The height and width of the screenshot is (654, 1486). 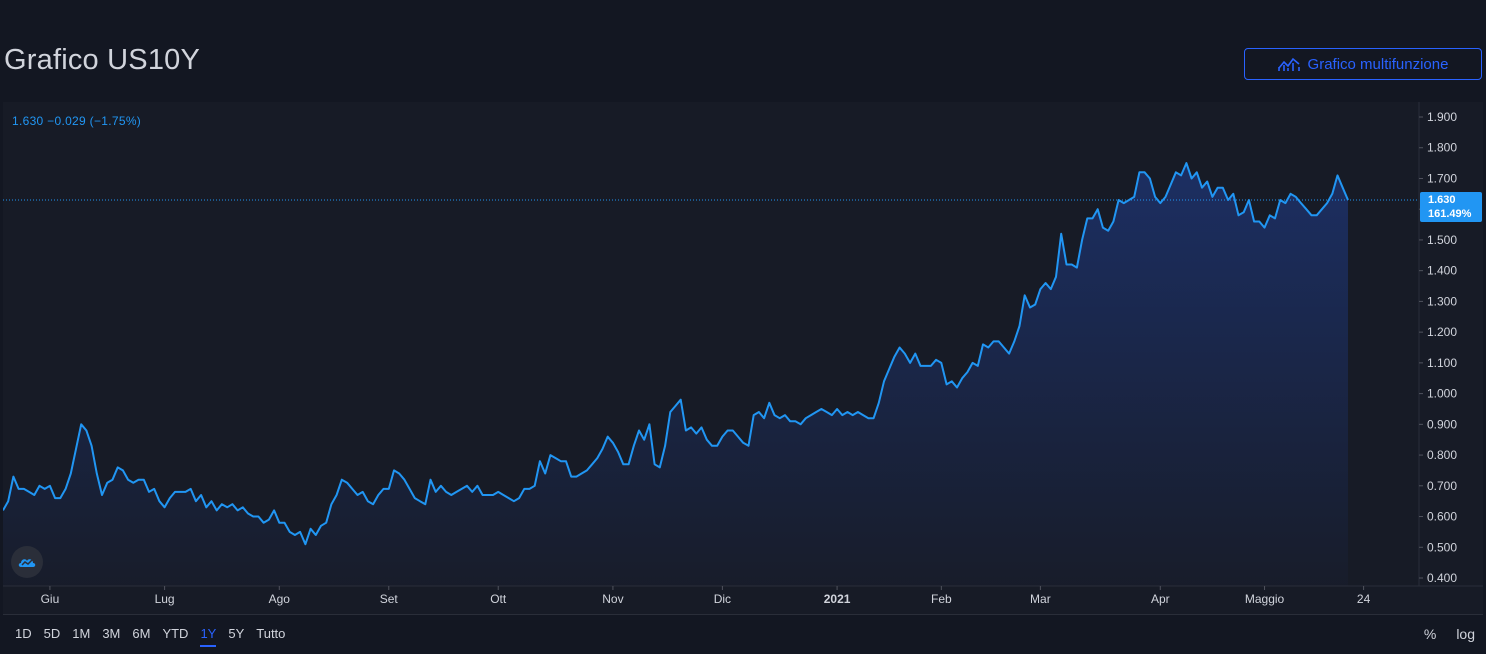 I want to click on x-tick-label: Feb, so click(x=941, y=599).